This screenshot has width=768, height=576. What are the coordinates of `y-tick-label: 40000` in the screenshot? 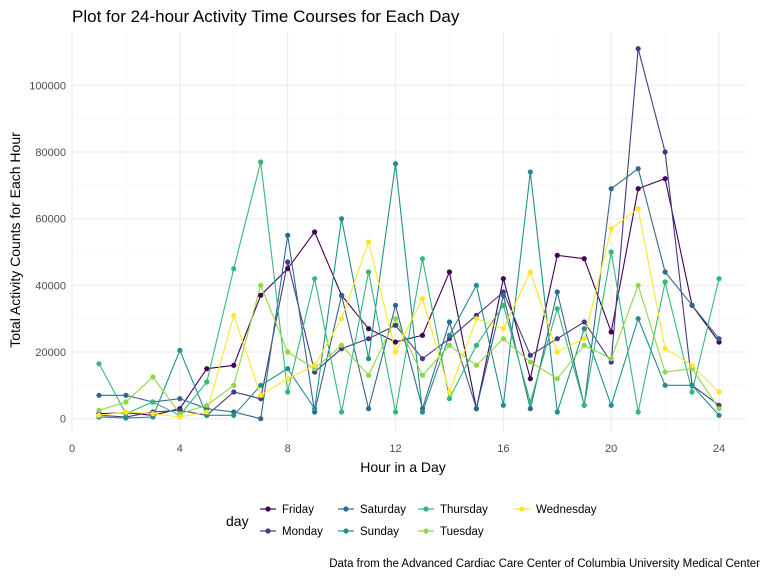 It's located at (50, 286).